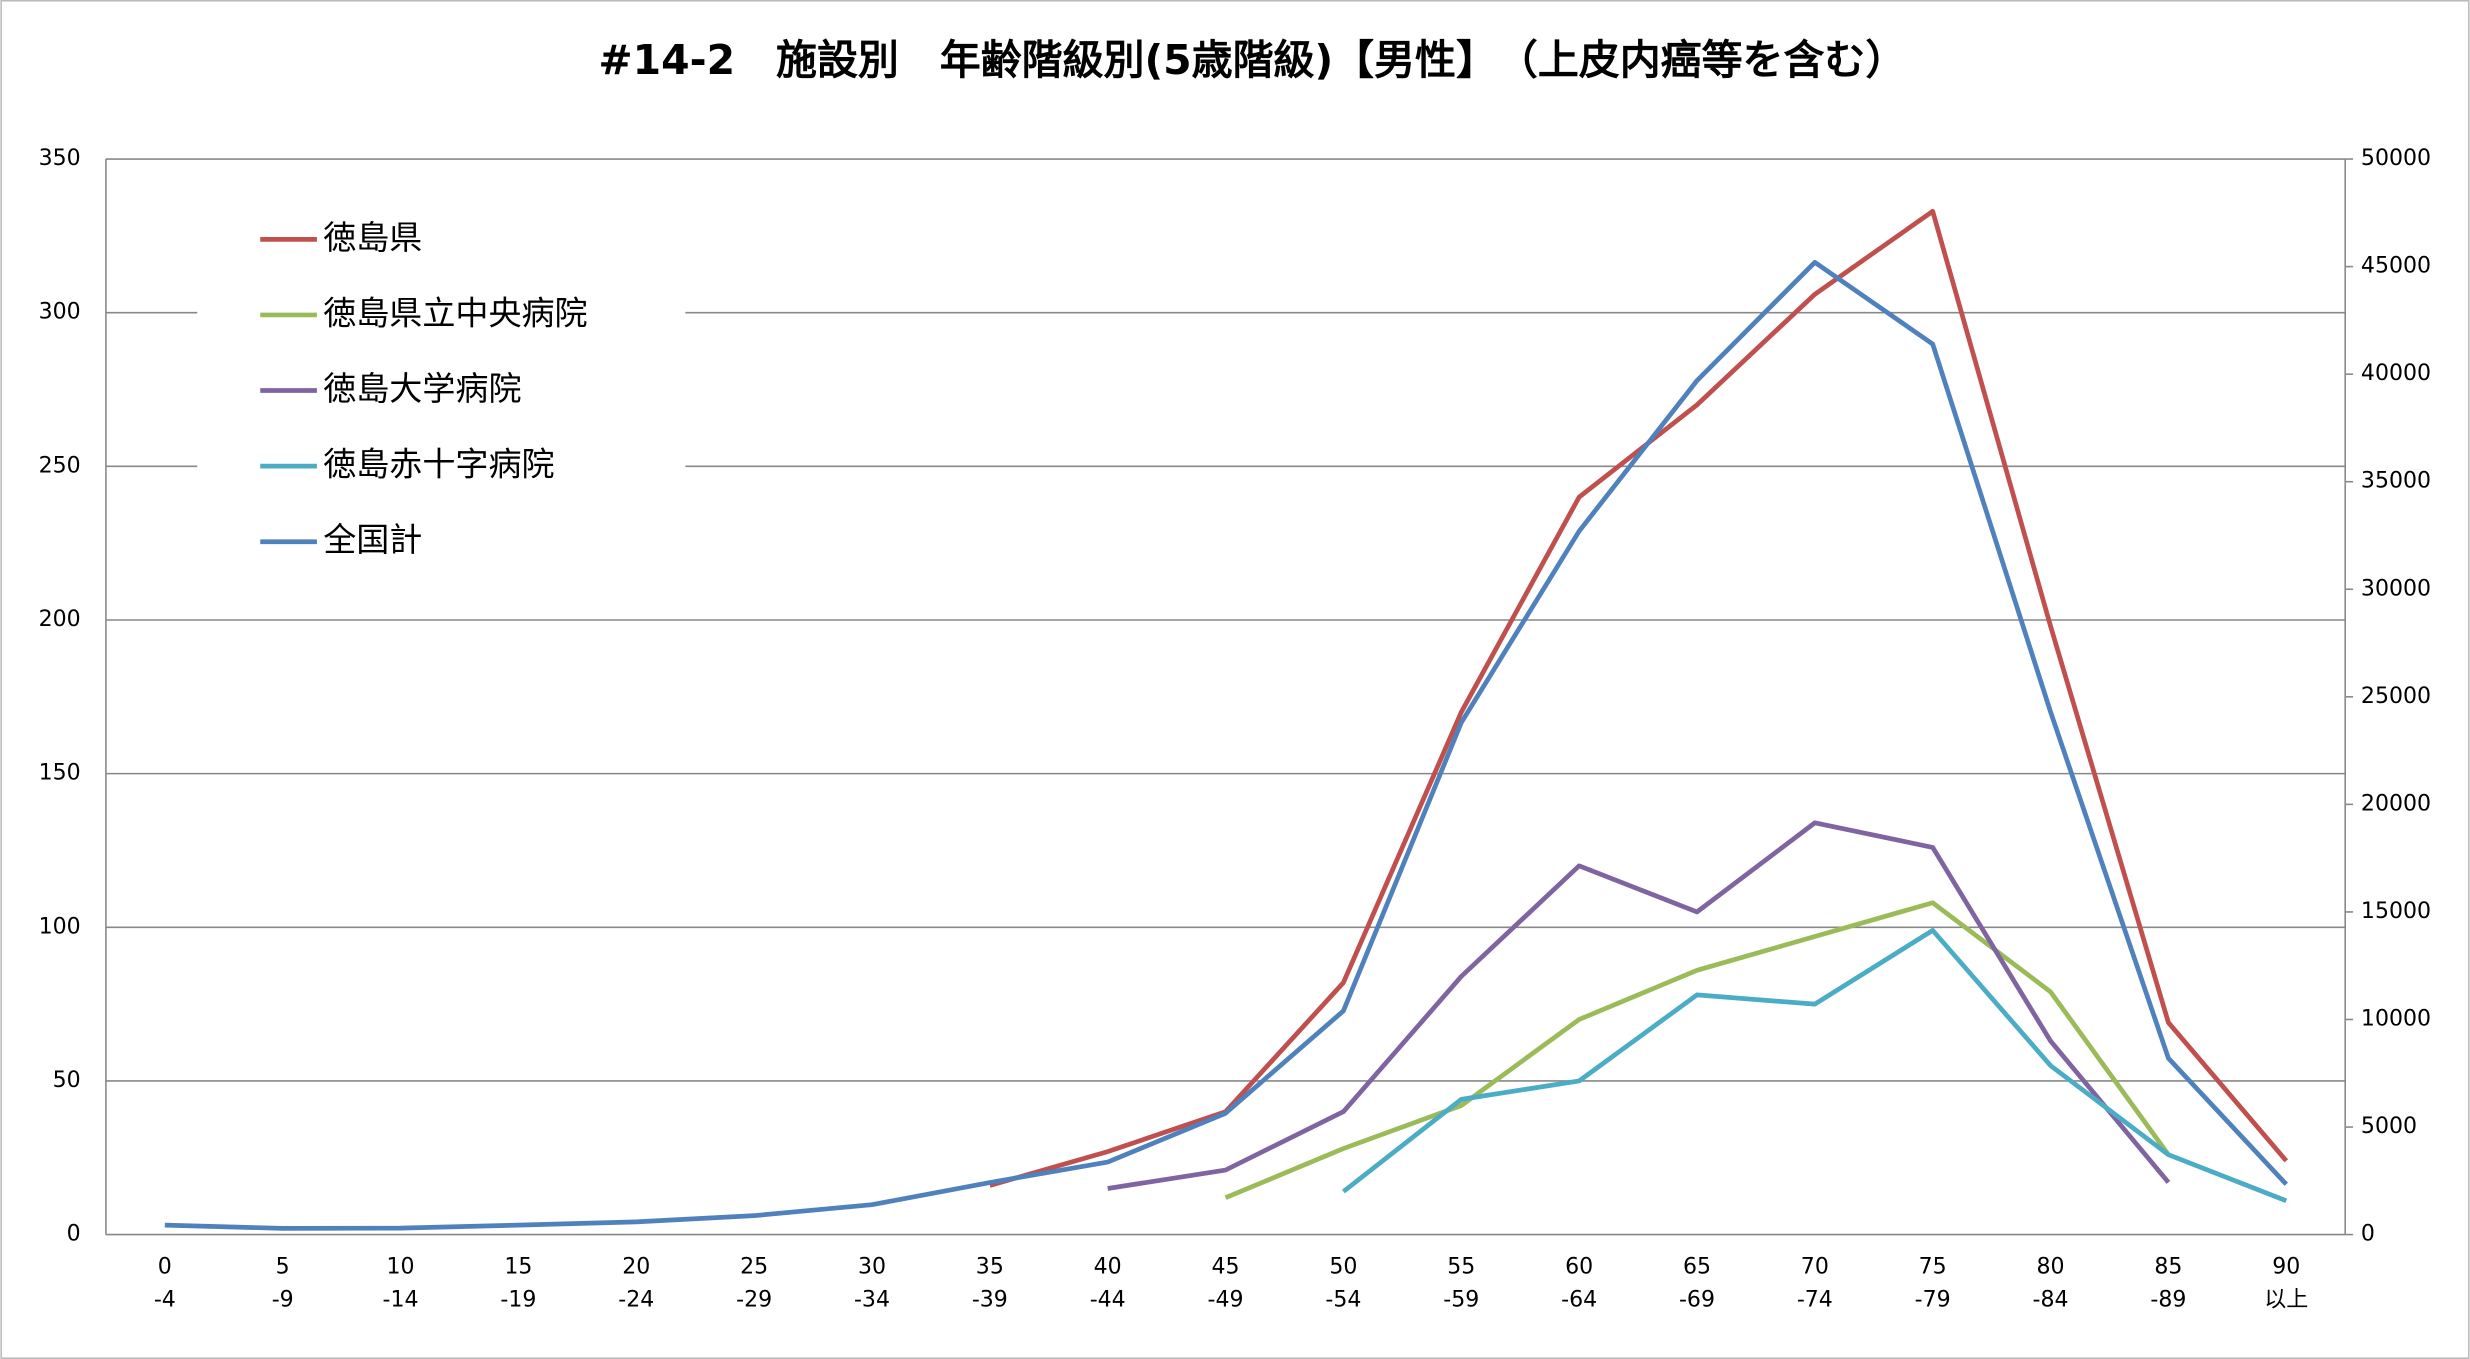  What do you see at coordinates (60, 773) in the screenshot?
I see `y-tick-label: 150` at bounding box center [60, 773].